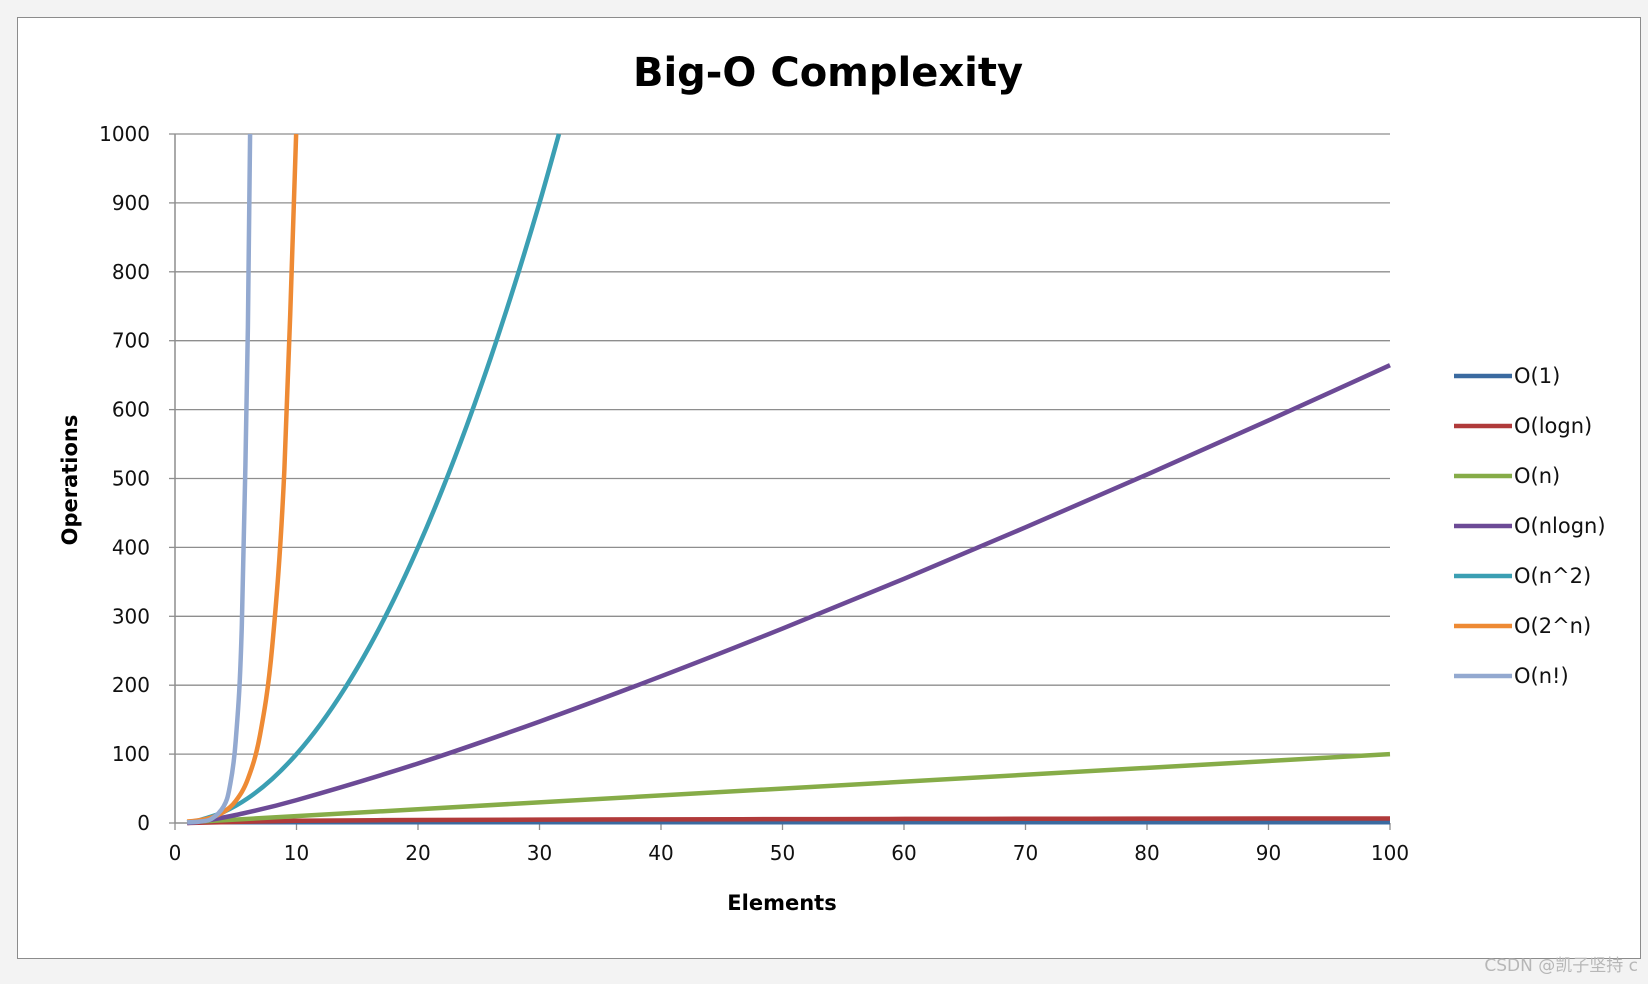 The width and height of the screenshot is (1648, 984). What do you see at coordinates (124, 134) in the screenshot?
I see `y-tick-label: 1000` at bounding box center [124, 134].